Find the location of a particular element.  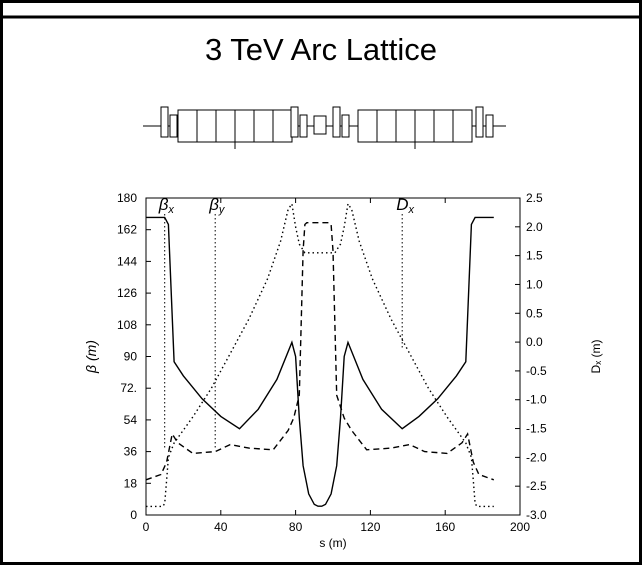

y-right-tick-label: 2.5 is located at coordinates (534, 198).